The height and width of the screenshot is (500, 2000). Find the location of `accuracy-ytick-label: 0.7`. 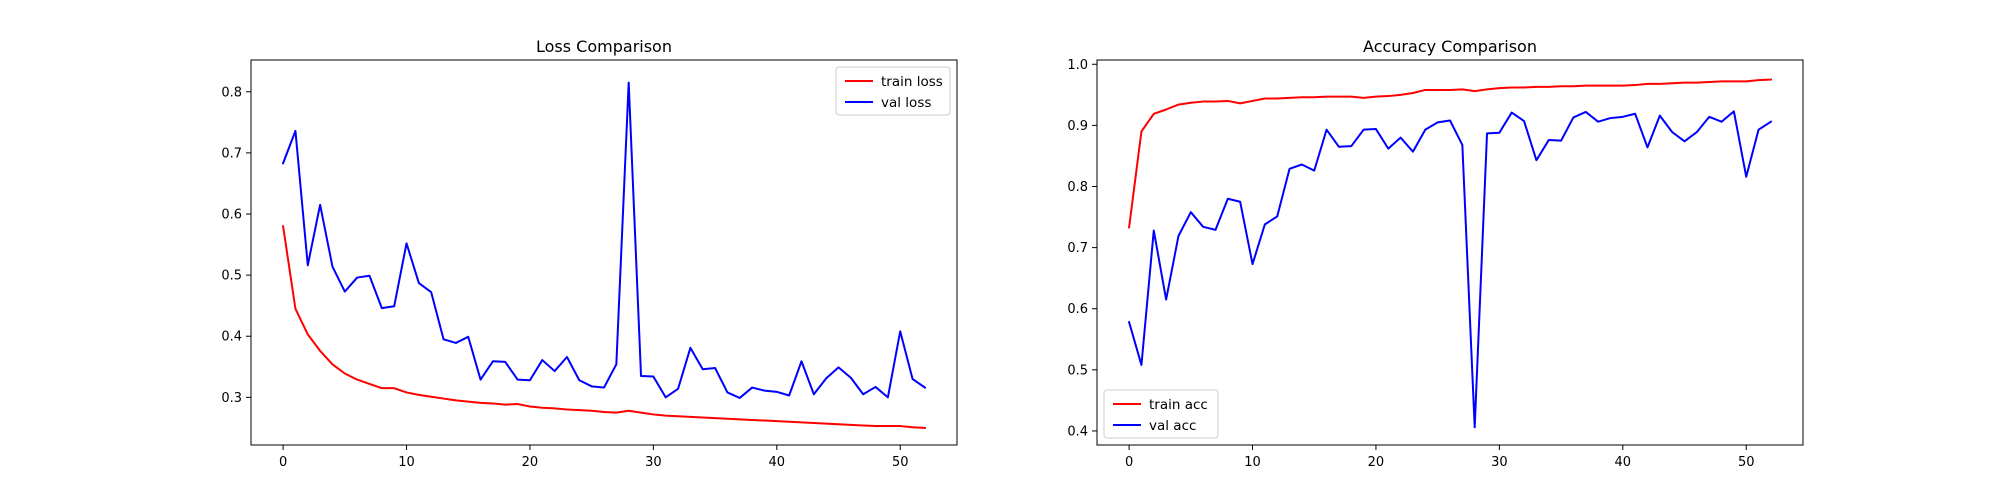

accuracy-ytick-label: 0.7 is located at coordinates (1077, 248).